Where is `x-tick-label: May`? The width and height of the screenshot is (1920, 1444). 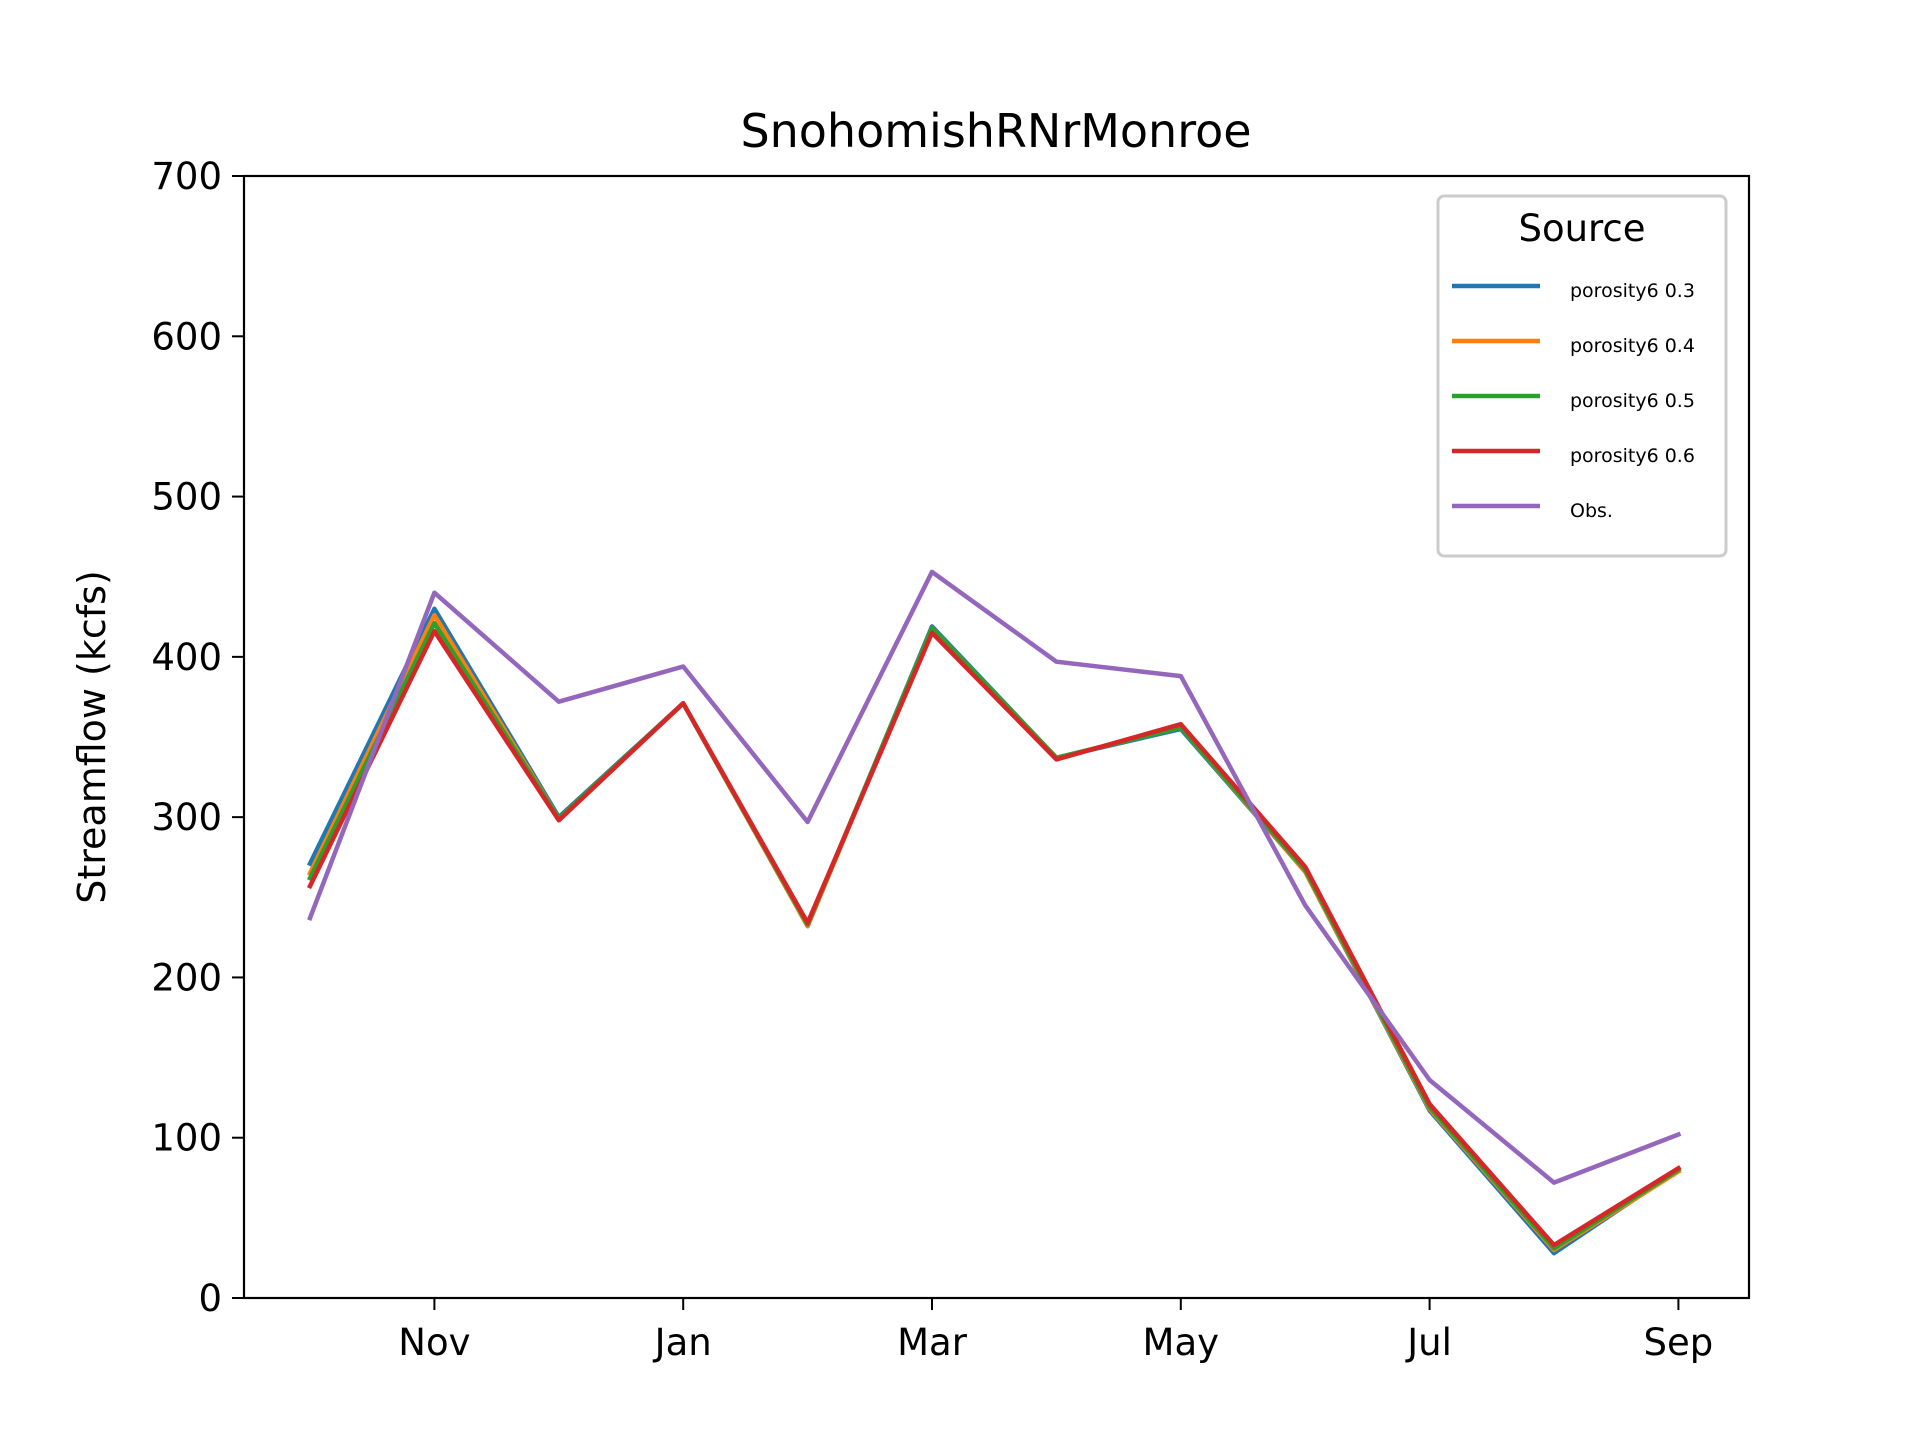 x-tick-label: May is located at coordinates (1181, 1342).